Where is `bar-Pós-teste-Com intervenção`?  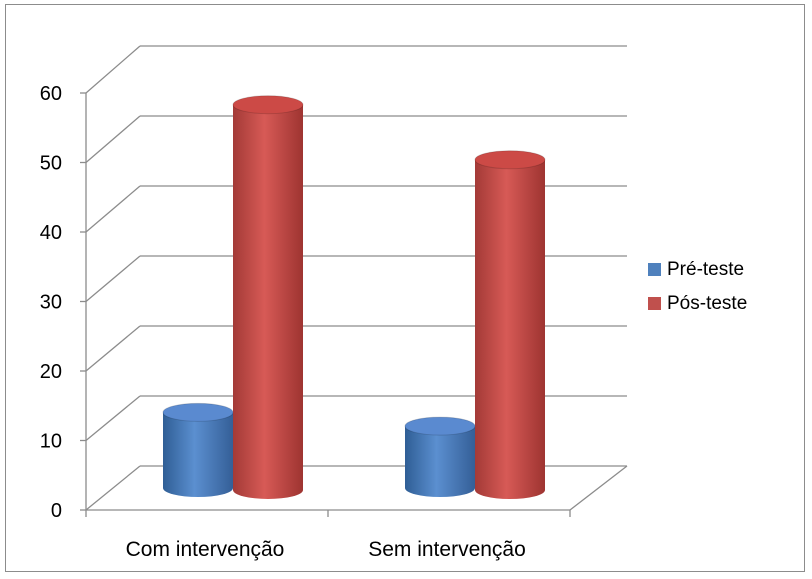
bar-Pós-teste-Com intervenção is located at coordinates (268, 297).